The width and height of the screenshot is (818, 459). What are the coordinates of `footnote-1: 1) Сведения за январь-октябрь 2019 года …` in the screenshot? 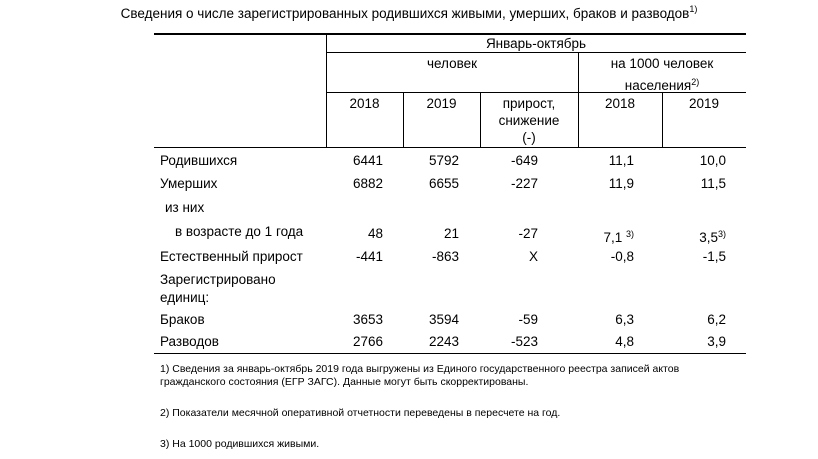 It's located at (420, 375).